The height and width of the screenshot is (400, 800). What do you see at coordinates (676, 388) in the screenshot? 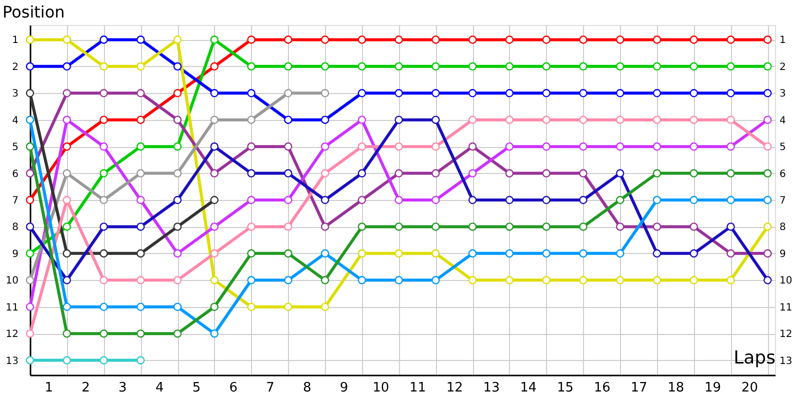
I see `x-tick-label: 18` at bounding box center [676, 388].